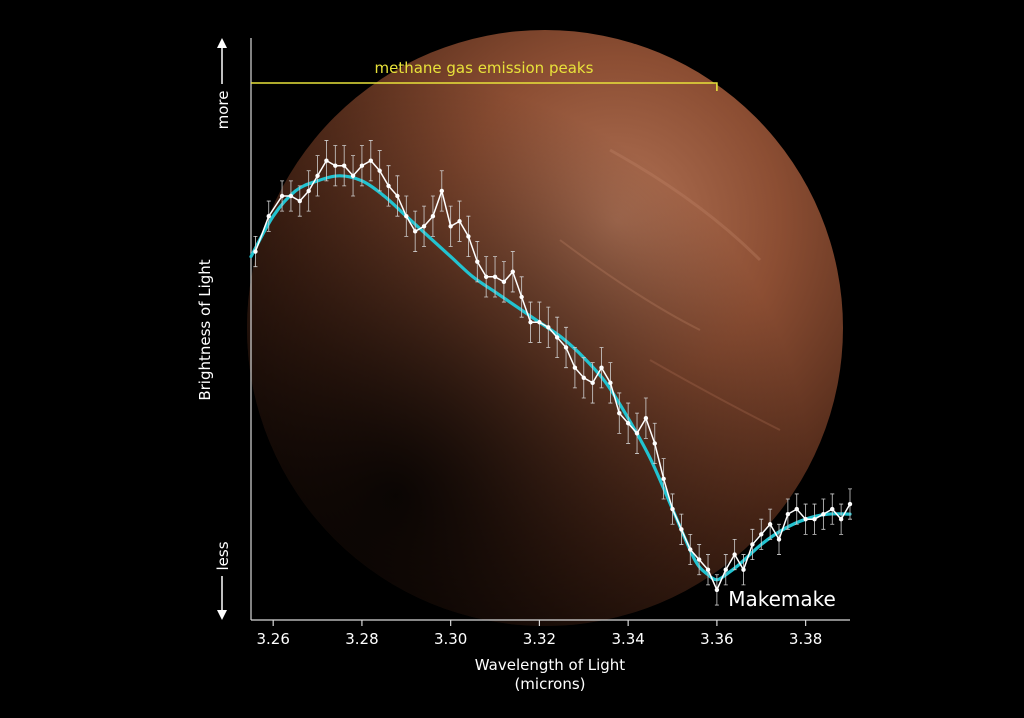  What do you see at coordinates (223, 110) in the screenshot?
I see `y-label-more: more` at bounding box center [223, 110].